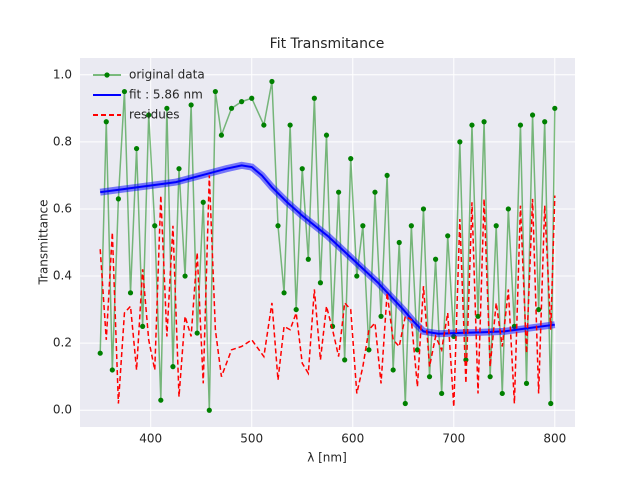 This screenshot has width=640, height=480. Describe the element at coordinates (107, 75) in the screenshot. I see `legend-marker` at that location.